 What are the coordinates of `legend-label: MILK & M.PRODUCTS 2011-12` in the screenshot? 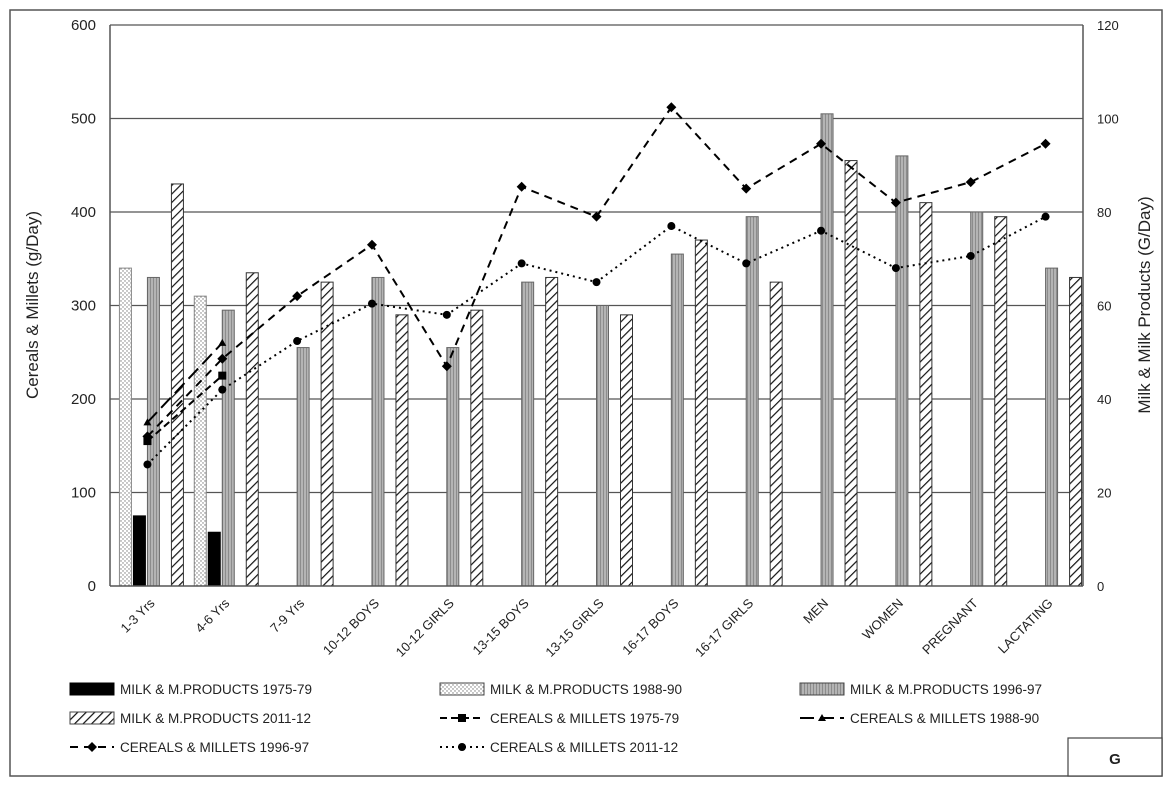 It's located at (215, 718).